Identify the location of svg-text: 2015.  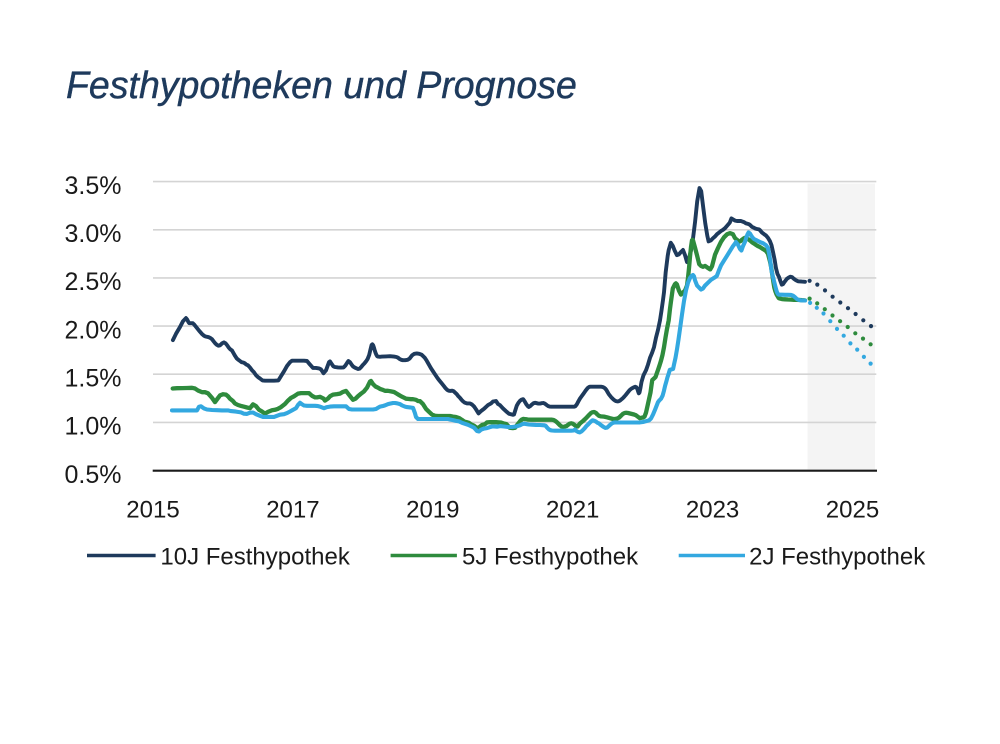
(152, 510).